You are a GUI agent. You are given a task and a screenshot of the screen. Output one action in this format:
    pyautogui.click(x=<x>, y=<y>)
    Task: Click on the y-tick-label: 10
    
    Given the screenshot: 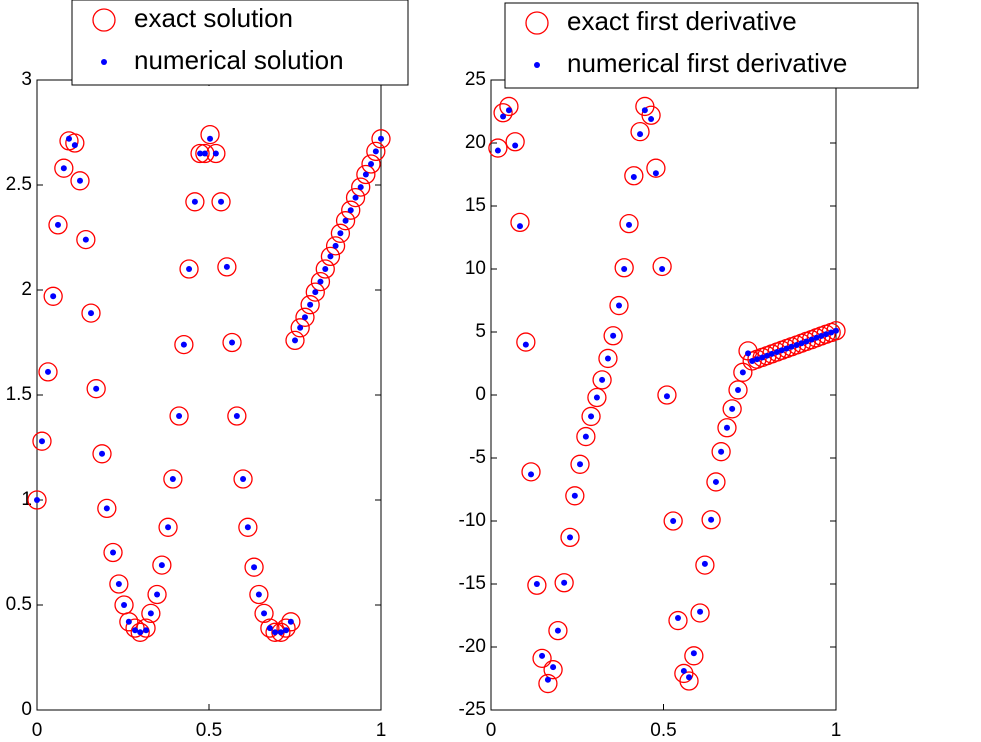 What is the action you would take?
    pyautogui.click(x=475, y=268)
    